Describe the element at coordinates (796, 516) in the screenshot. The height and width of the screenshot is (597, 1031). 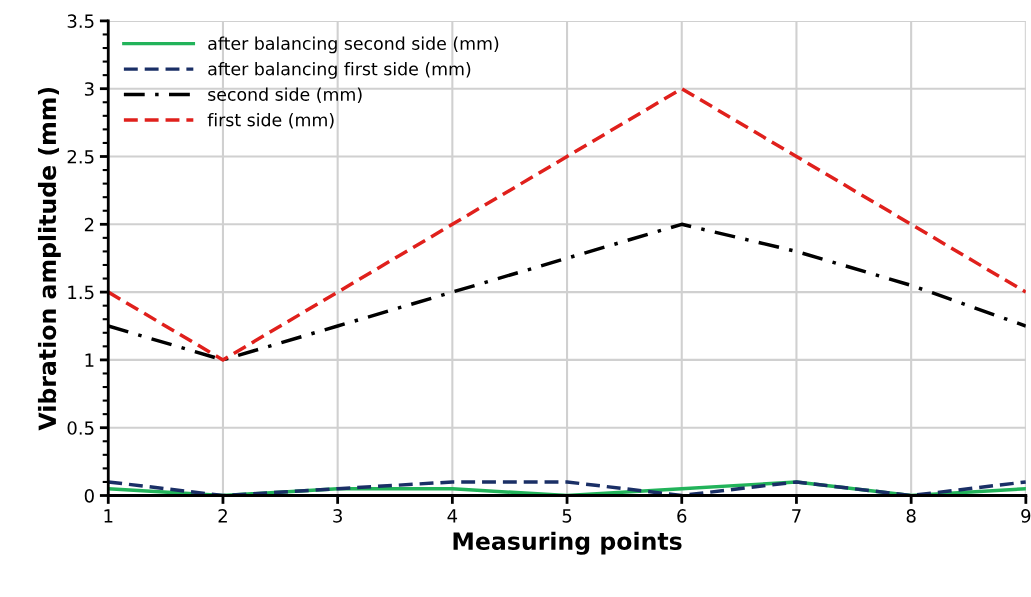
I see `x-tick-label: 7` at that location.